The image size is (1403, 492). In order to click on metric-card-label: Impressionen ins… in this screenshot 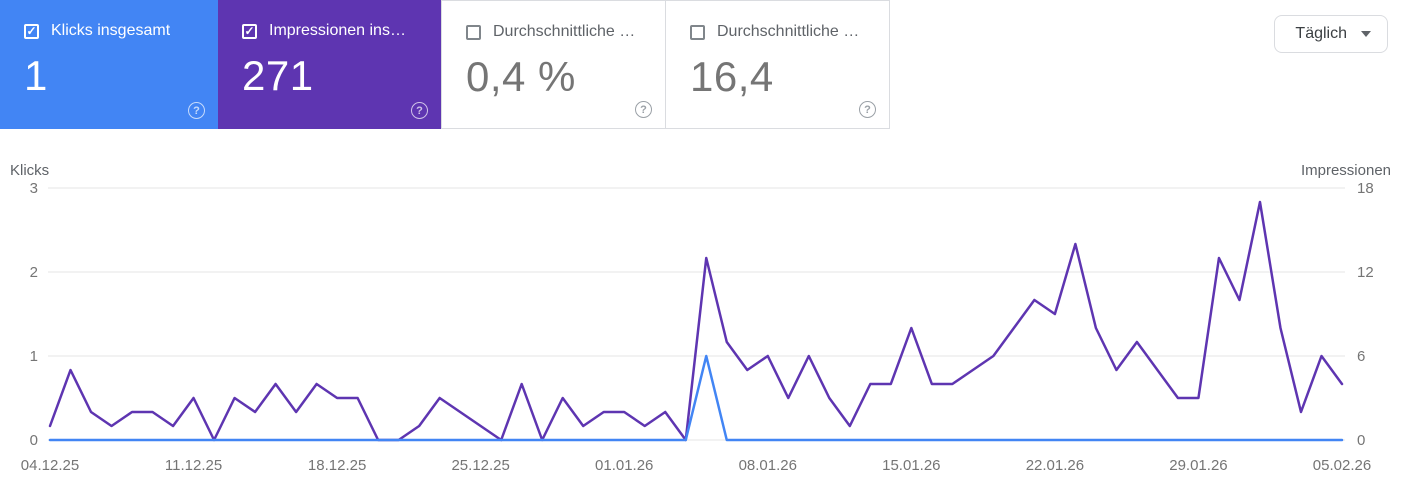, I will do `click(337, 30)`.